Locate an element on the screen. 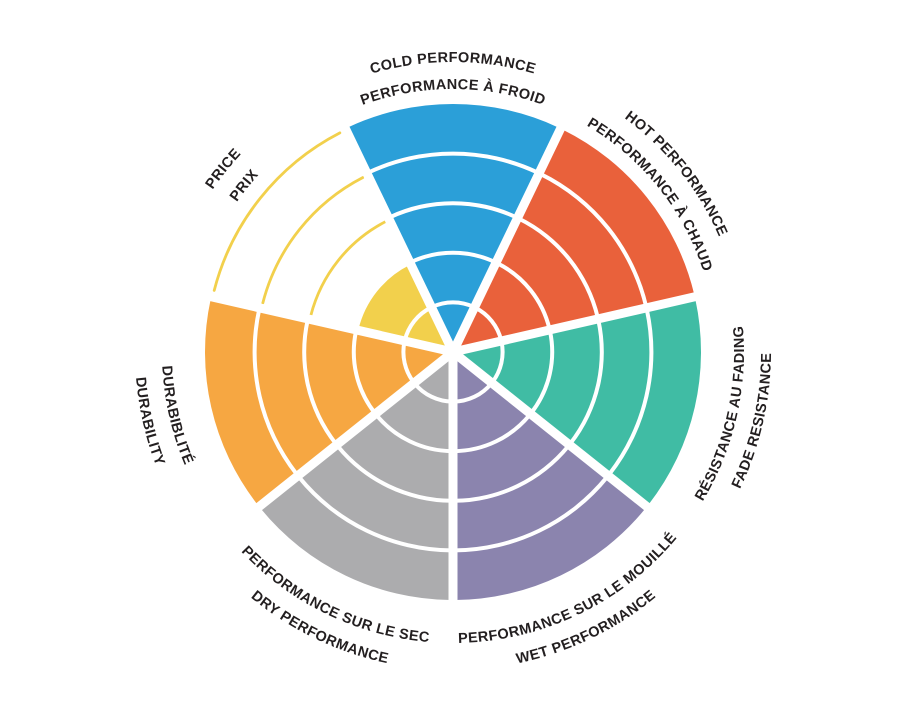 This screenshot has width=900, height=720. sector-durability is located at coordinates (328, 402).